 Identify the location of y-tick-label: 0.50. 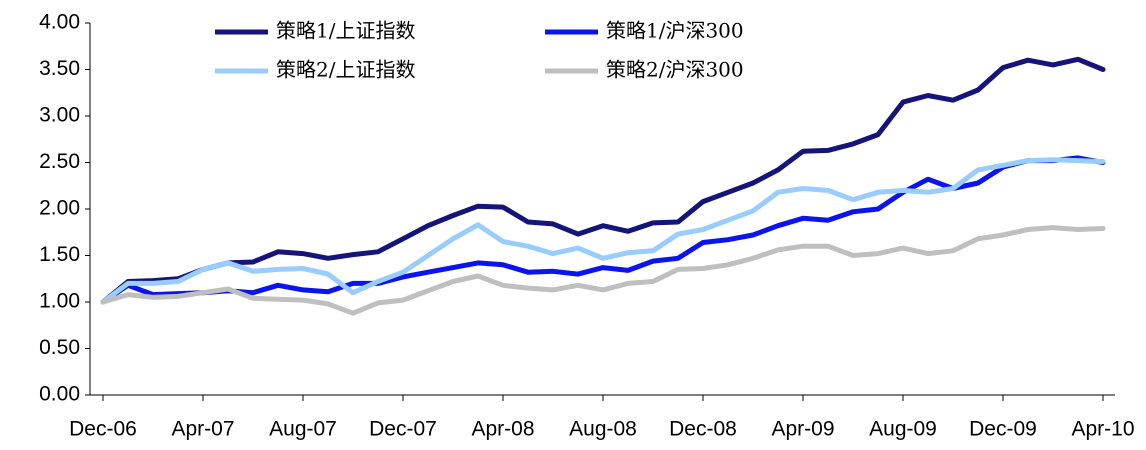
(59, 347).